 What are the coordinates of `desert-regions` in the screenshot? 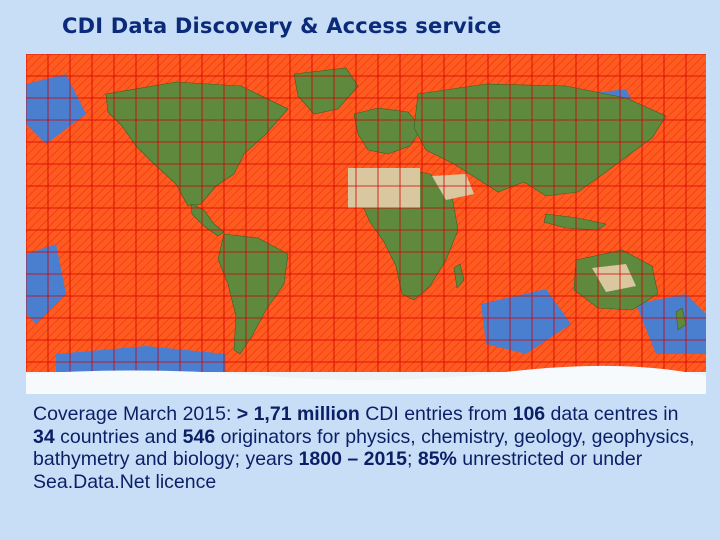 It's located at (492, 230).